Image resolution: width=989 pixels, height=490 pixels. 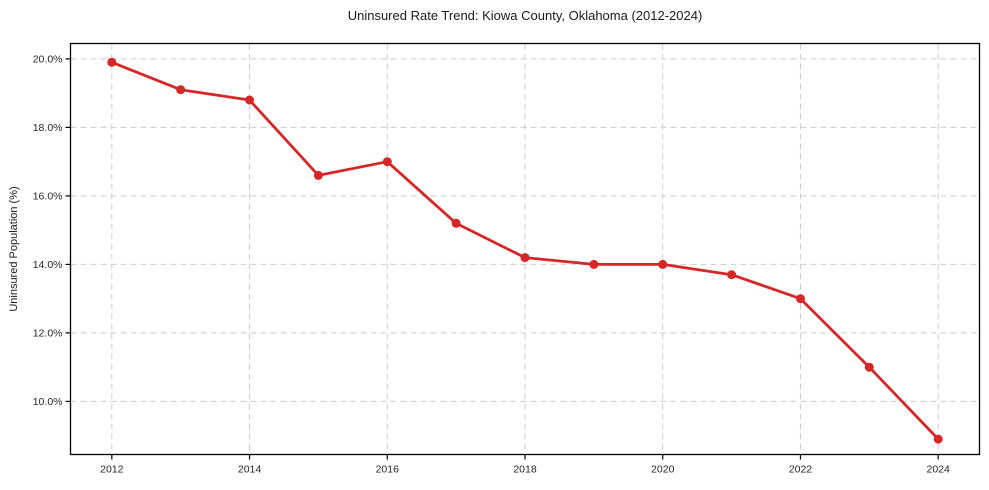 I want to click on x-tick-label: 2018, so click(x=525, y=470).